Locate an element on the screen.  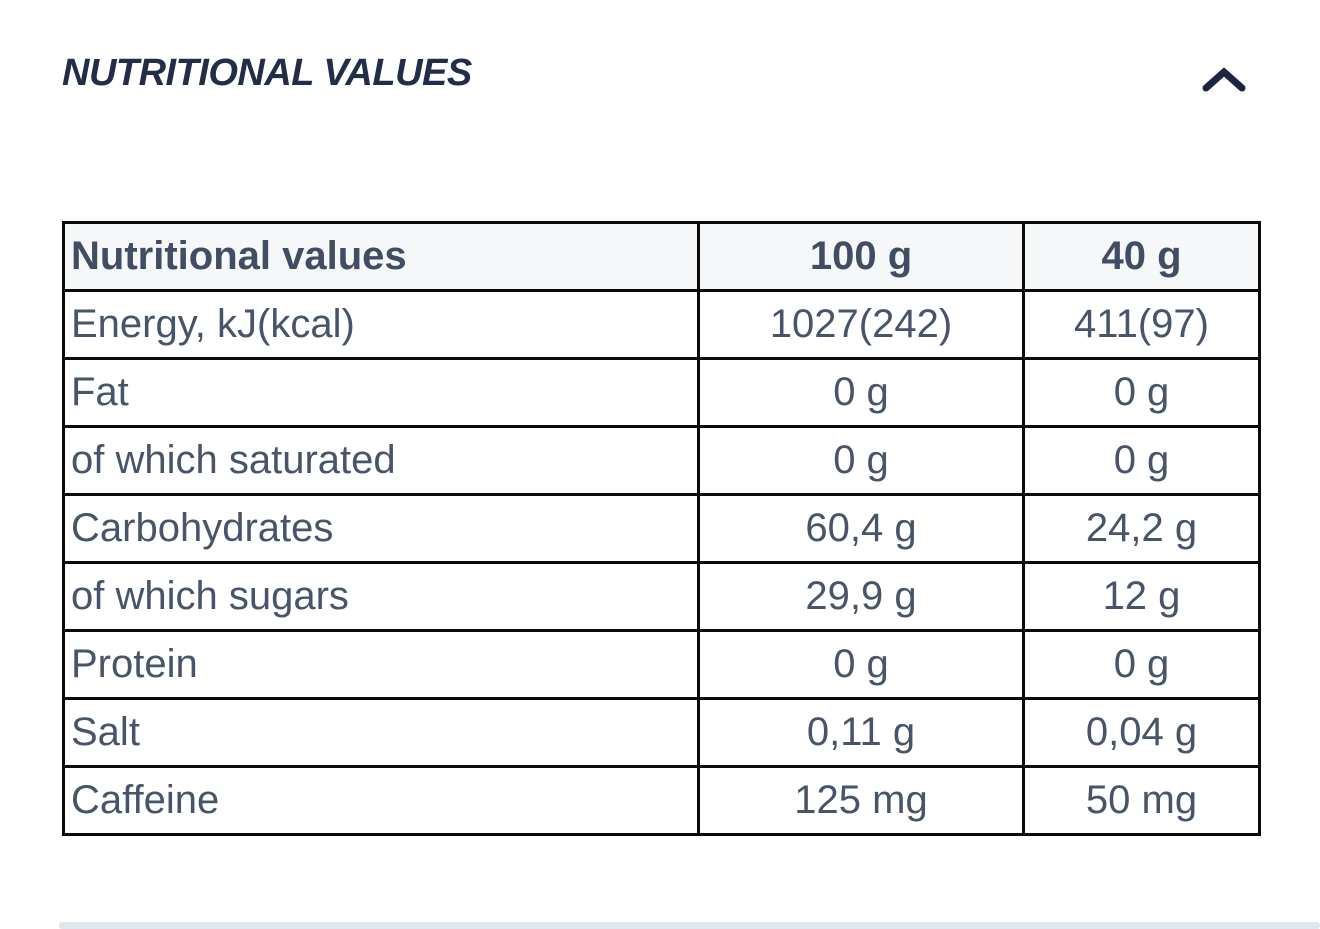
table-row: of which sugars 29,9 g 12 g is located at coordinates (661, 596).